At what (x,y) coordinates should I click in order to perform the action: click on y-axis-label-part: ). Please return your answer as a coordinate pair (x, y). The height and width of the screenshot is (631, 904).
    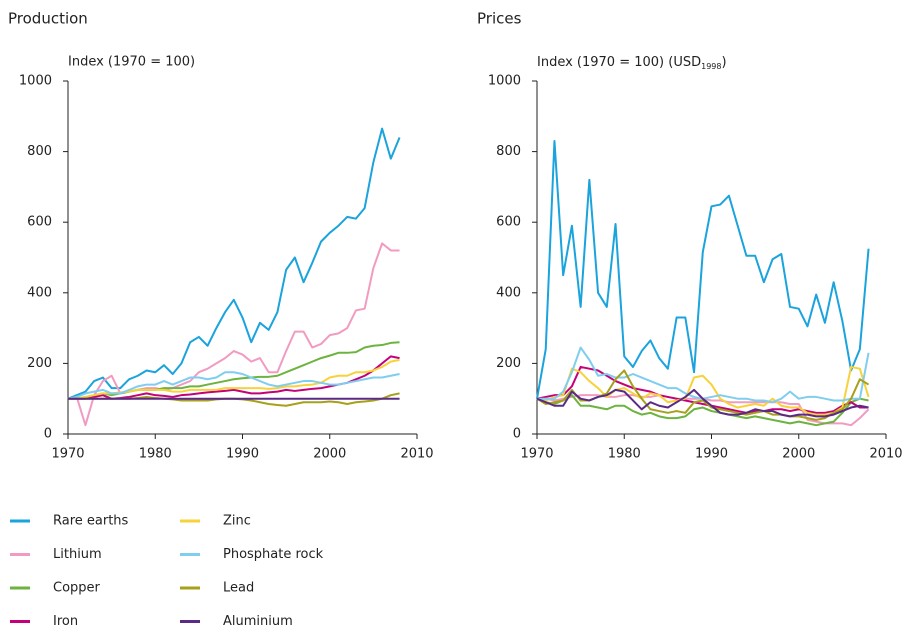
    Looking at the image, I should click on (723, 62).